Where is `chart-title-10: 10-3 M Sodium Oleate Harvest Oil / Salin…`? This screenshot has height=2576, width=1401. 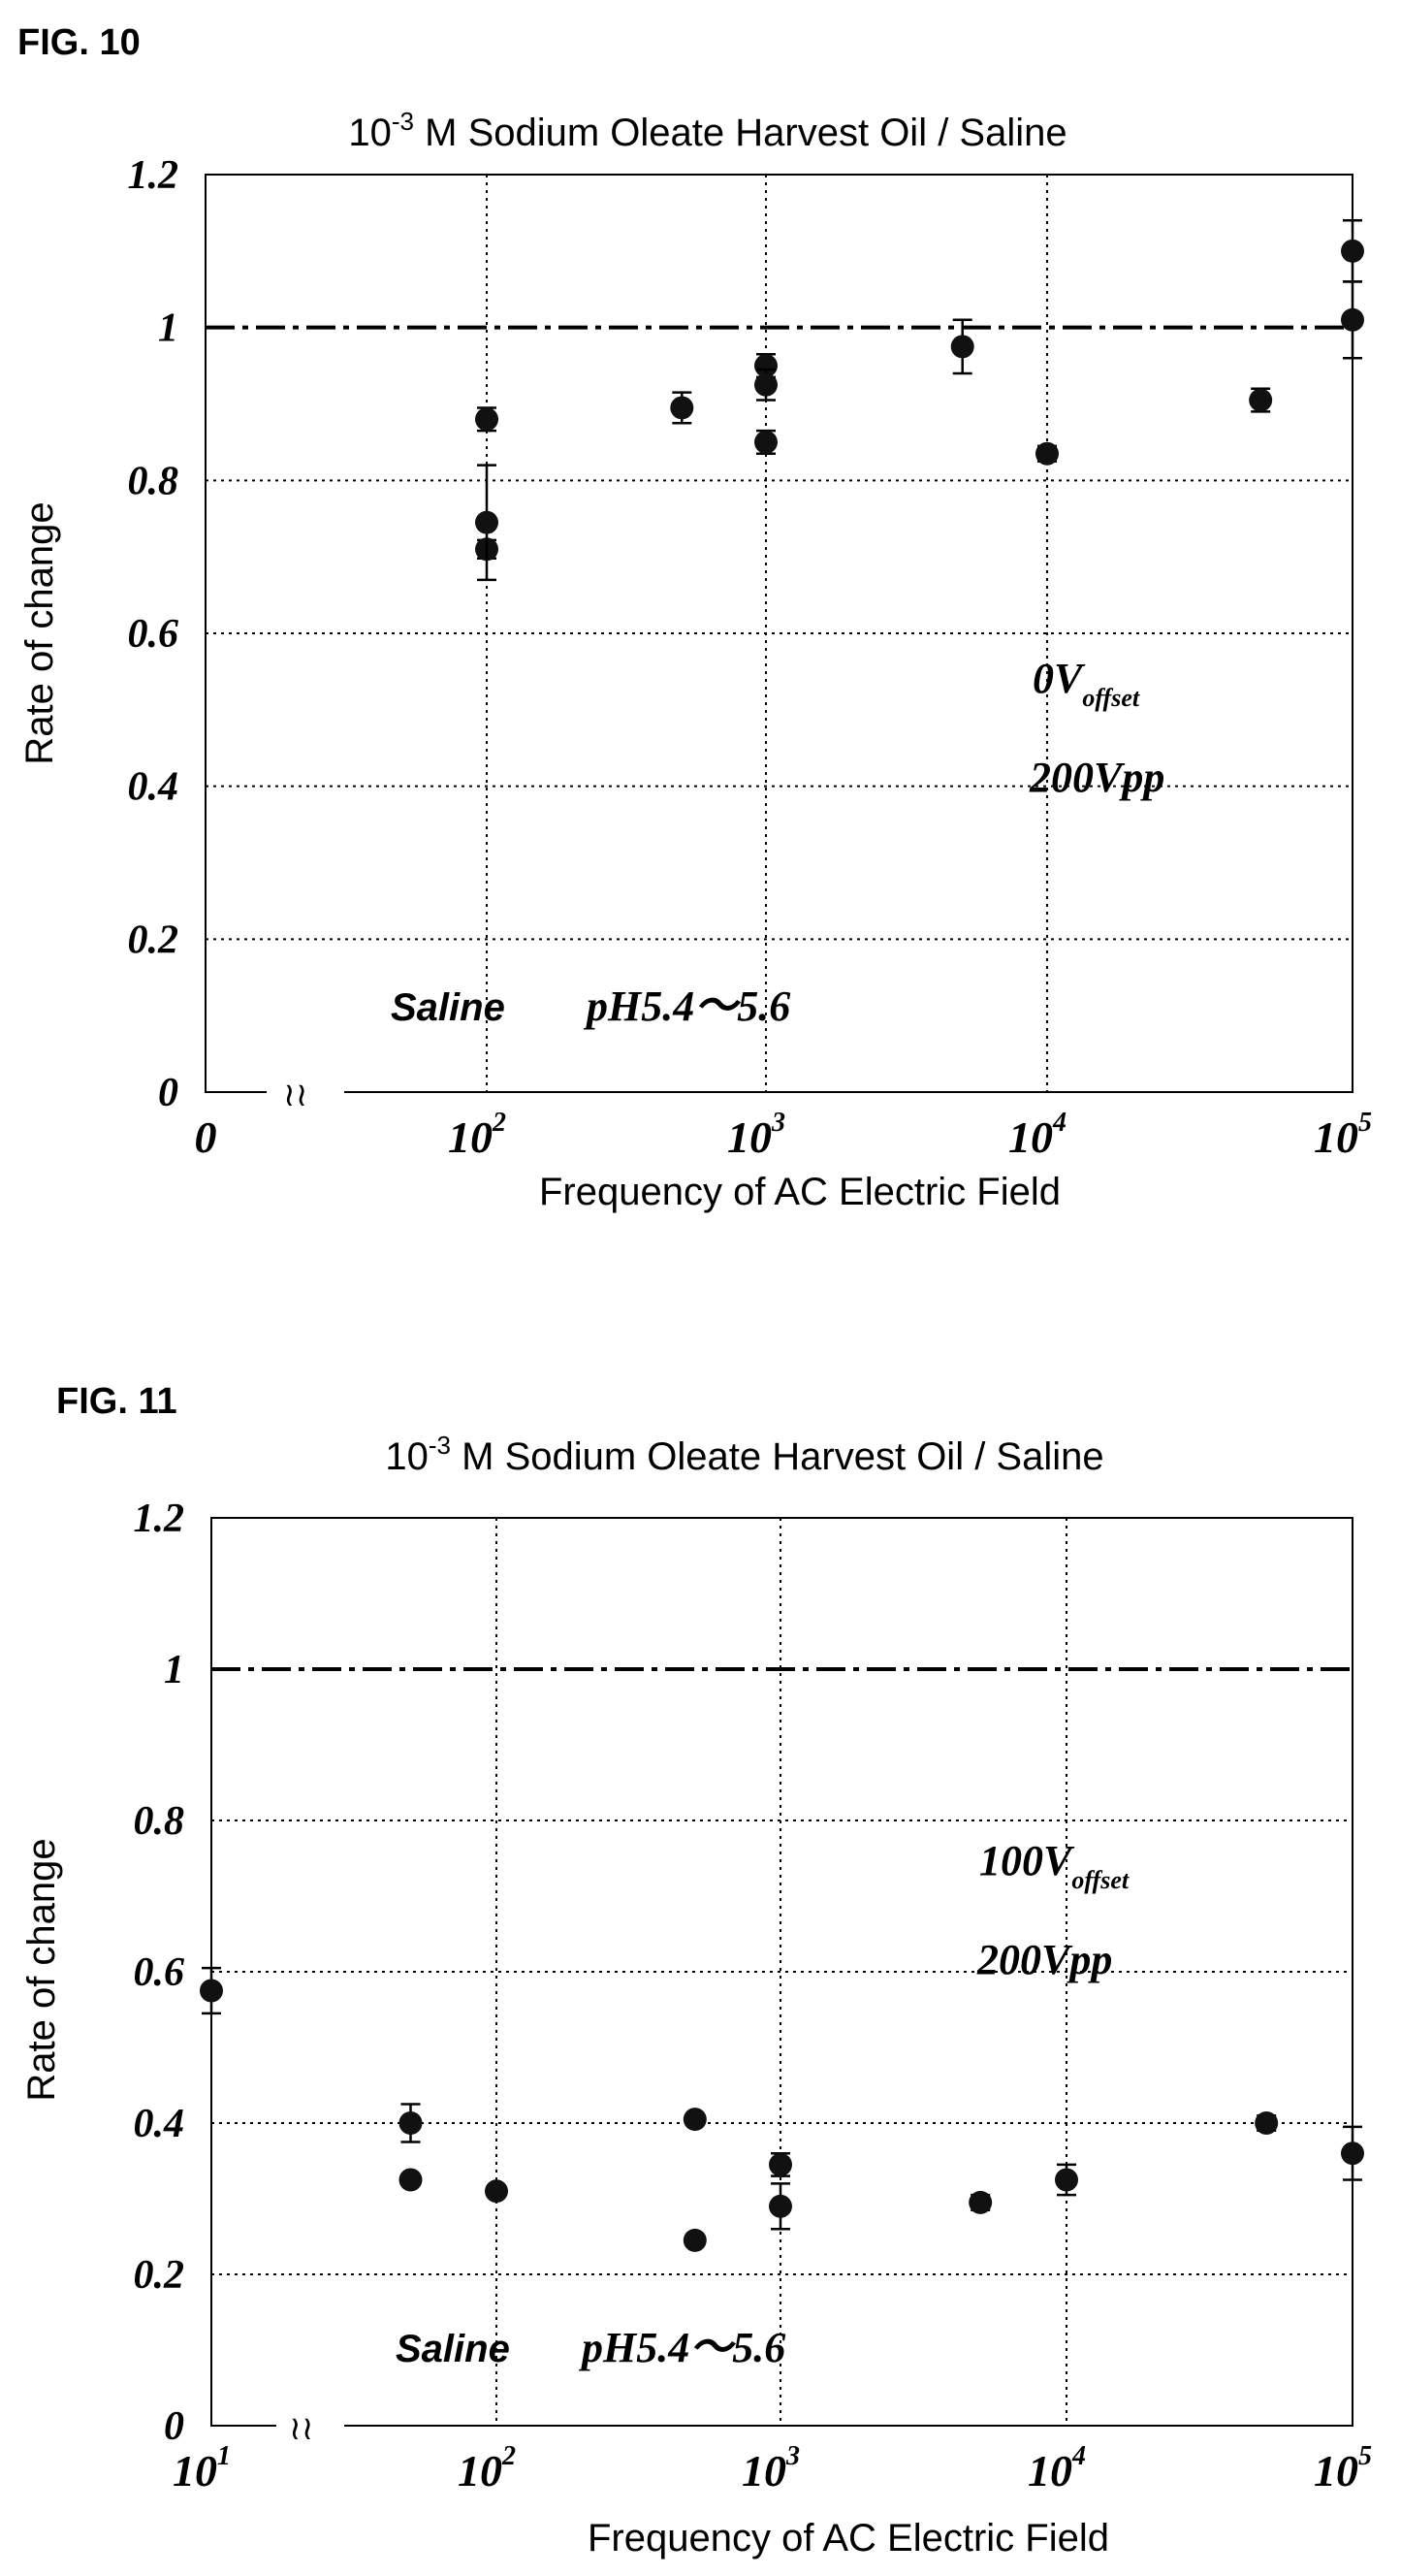 chart-title-10: 10-3 M Sodium Oleate Harvest Oil / Salin… is located at coordinates (707, 130).